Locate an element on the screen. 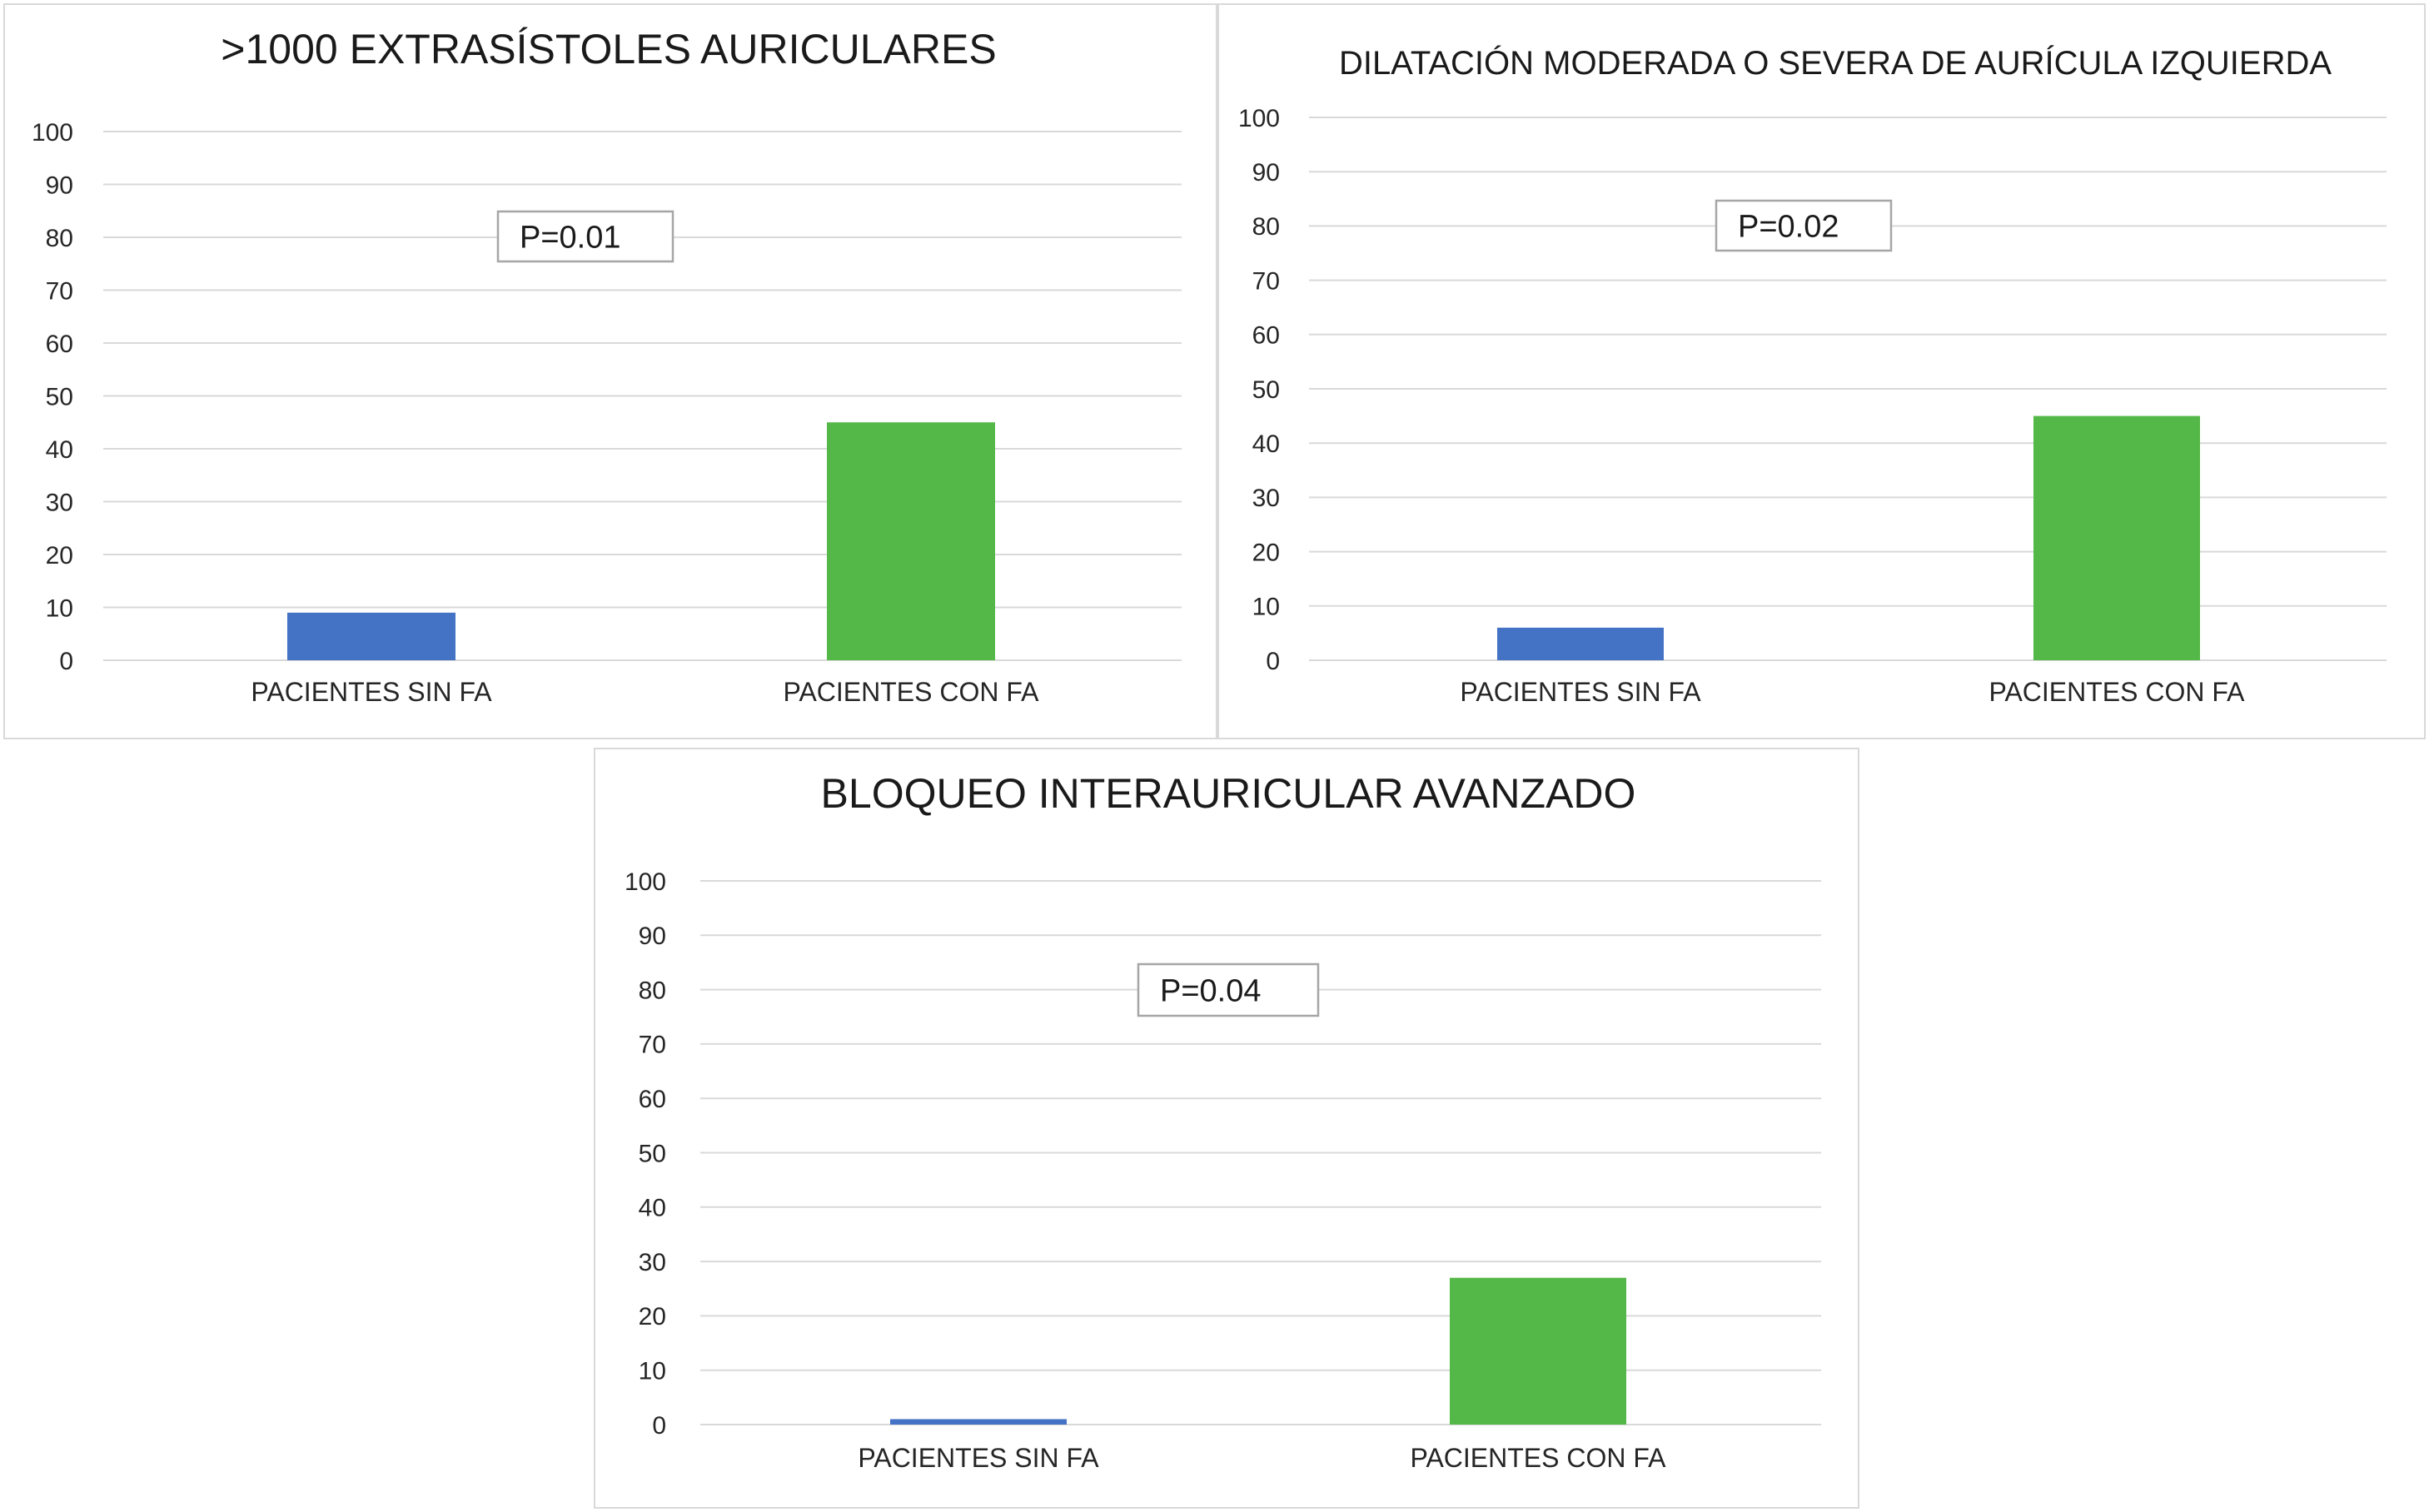  p-value-annotation: P=0.04 is located at coordinates (1229, 990).